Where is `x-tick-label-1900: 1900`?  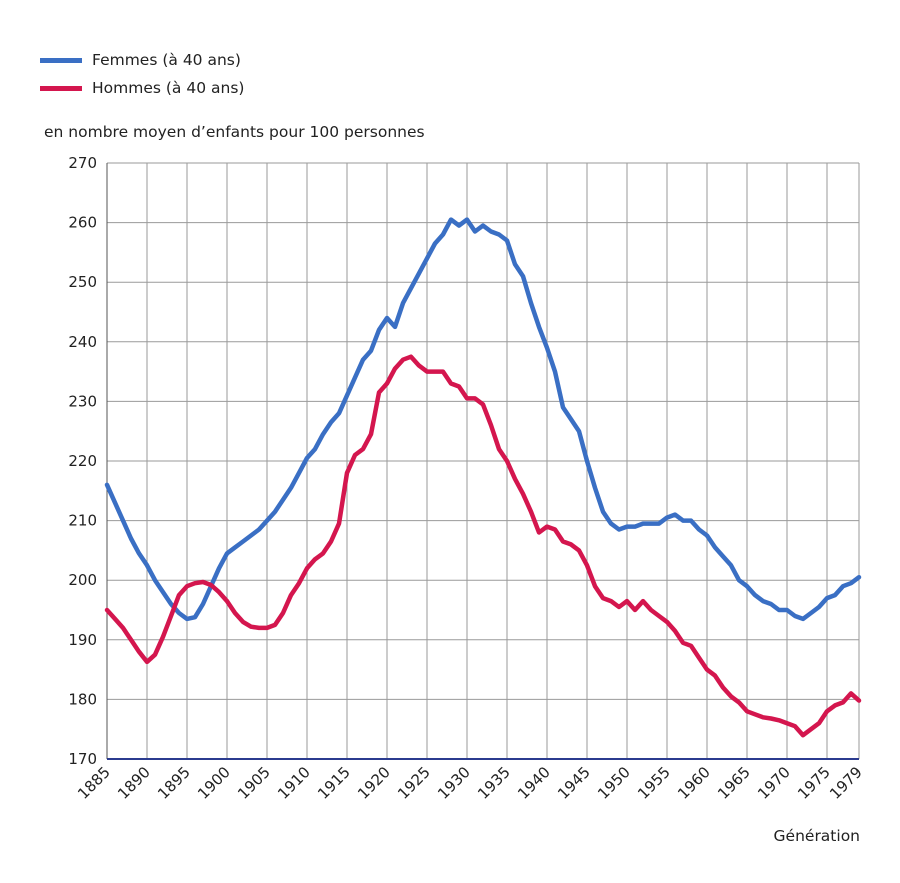
x-tick-label-1900: 1900 is located at coordinates (214, 783).